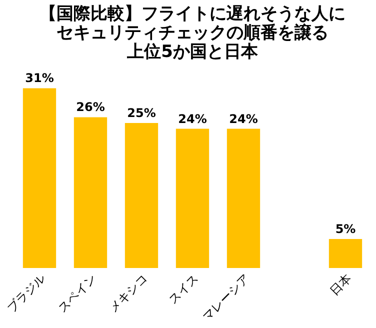 This screenshot has height=328, width=376. I want to click on x-tick-label: ブラジル, so click(26, 293).